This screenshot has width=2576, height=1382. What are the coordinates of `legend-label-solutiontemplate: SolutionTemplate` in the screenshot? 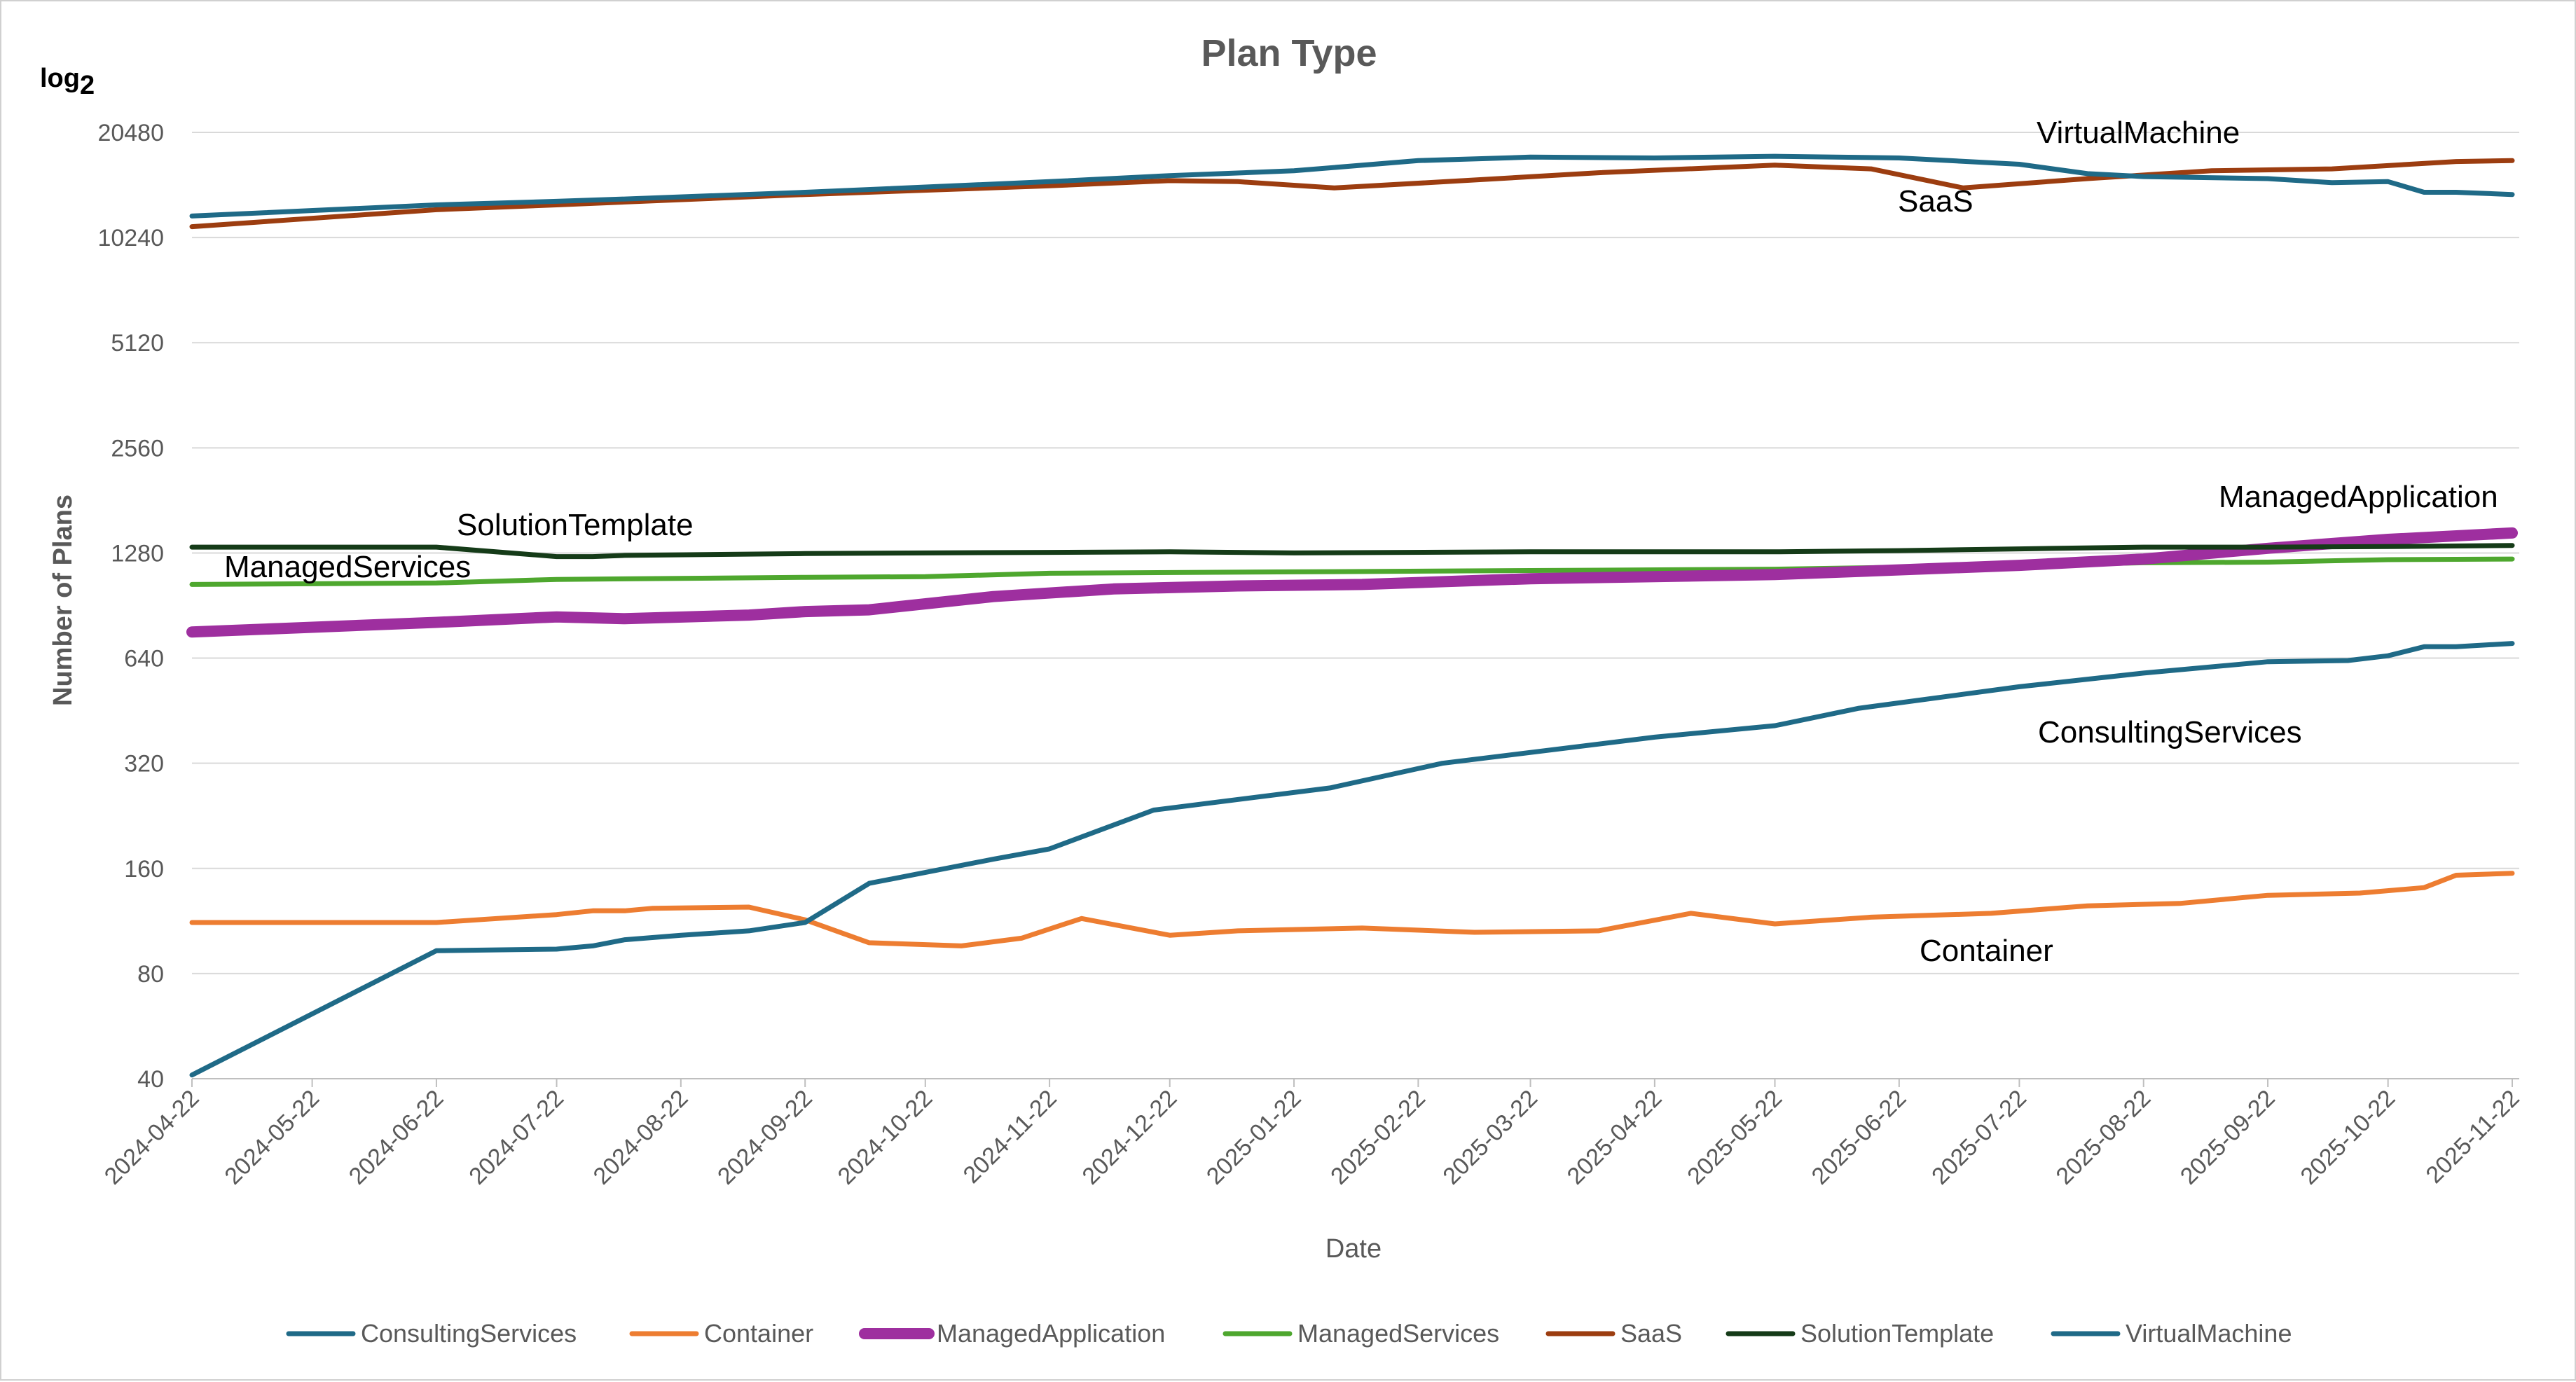 It's located at (1897, 1333).